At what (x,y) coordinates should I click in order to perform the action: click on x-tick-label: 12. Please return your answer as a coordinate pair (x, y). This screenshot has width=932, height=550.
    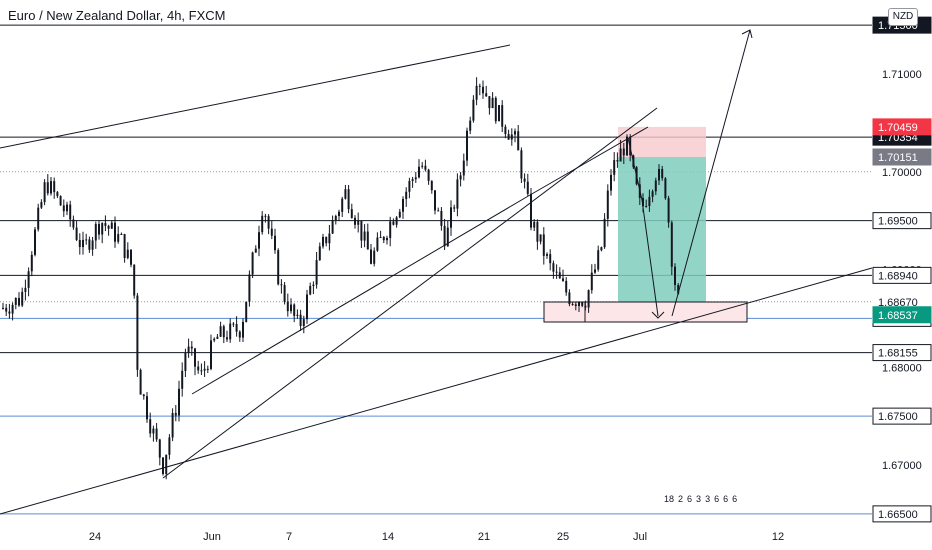
    Looking at the image, I should click on (778, 537).